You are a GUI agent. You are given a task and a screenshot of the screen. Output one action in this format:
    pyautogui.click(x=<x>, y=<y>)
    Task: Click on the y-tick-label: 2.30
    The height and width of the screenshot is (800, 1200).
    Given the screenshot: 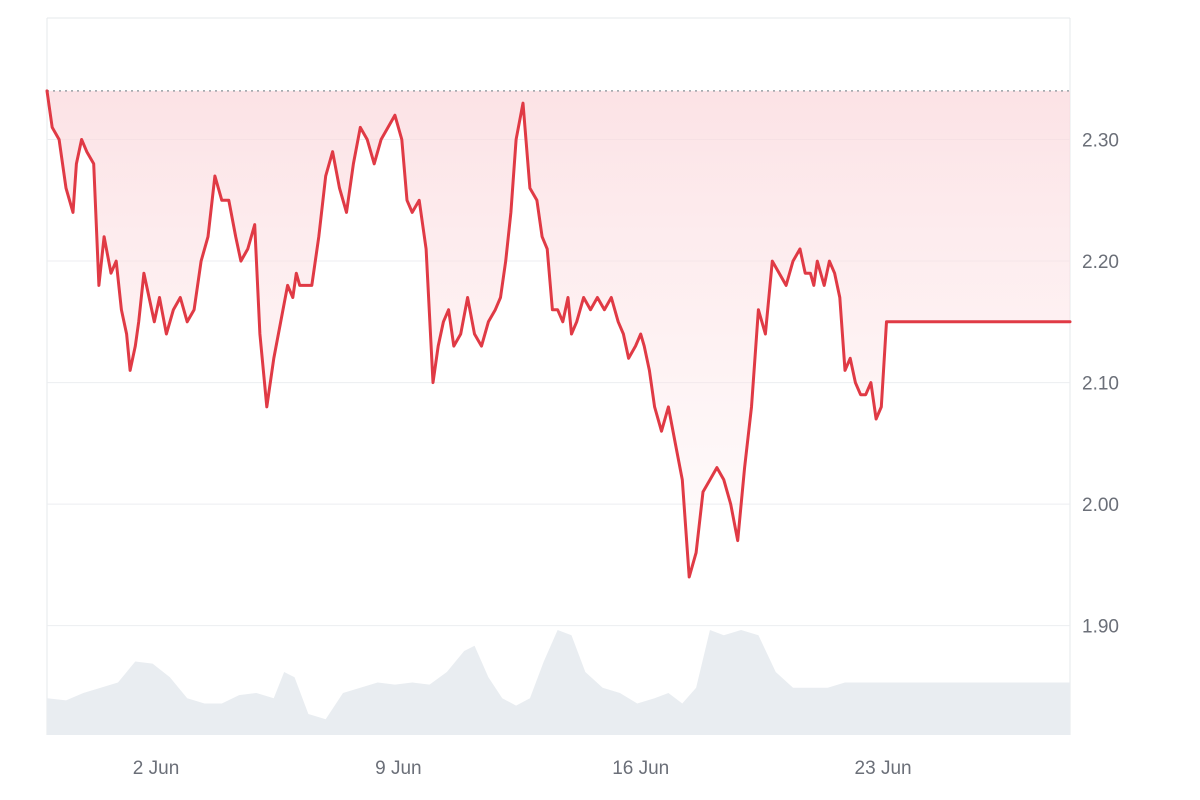 What is the action you would take?
    pyautogui.click(x=1100, y=141)
    